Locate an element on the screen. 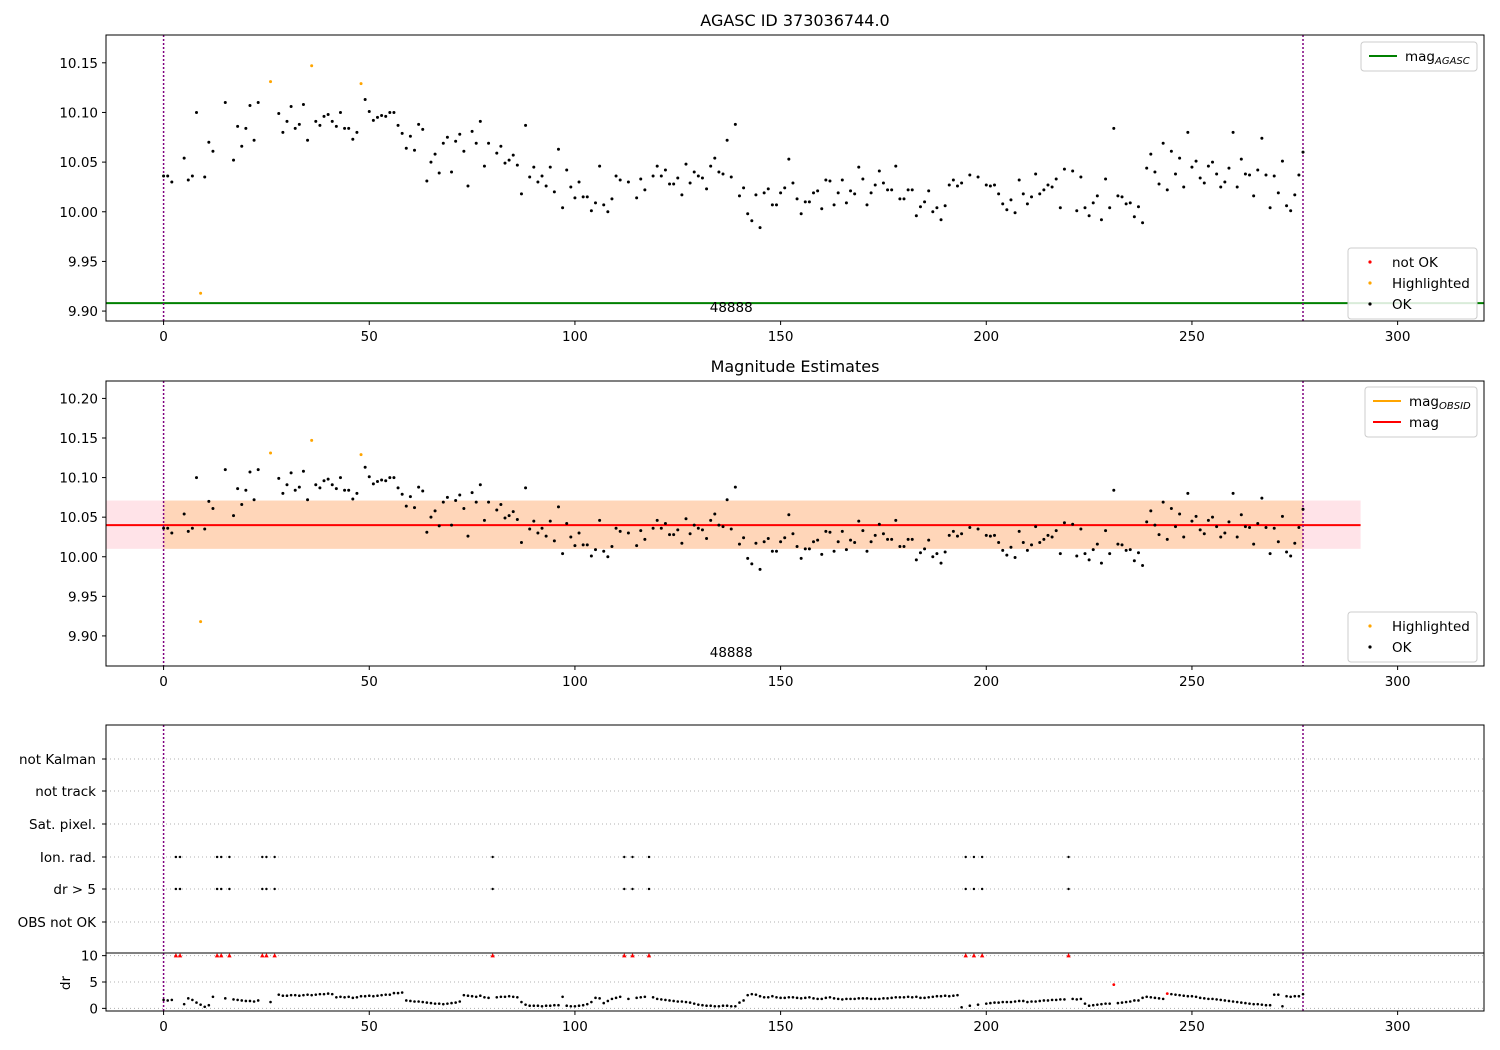 Image resolution: width=1500 pixels, height=1050 pixels. dr-panel: 0 50 100 150 200 250 300 0 5 10 dr is located at coordinates (771, 992).